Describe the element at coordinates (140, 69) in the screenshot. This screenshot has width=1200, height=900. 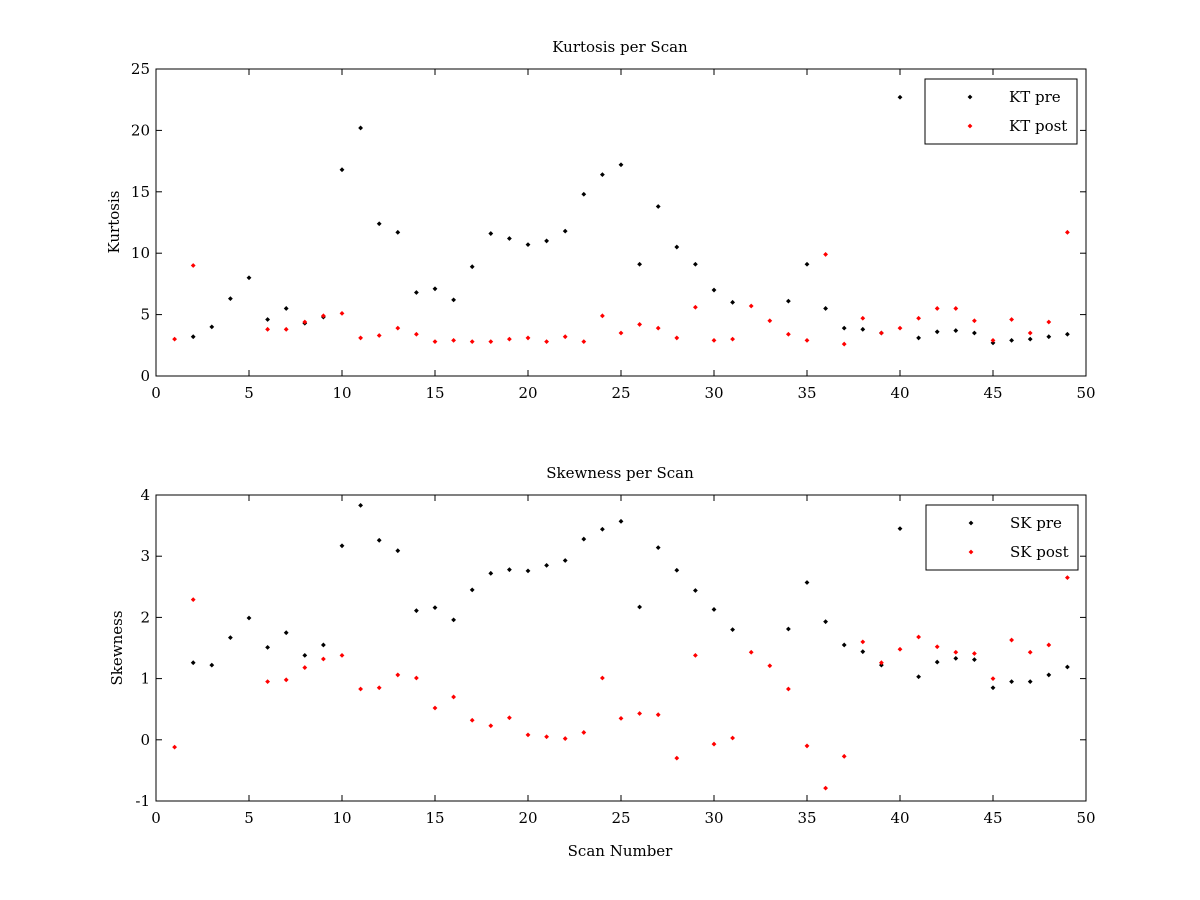
I see `y-tick-label: 25` at that location.